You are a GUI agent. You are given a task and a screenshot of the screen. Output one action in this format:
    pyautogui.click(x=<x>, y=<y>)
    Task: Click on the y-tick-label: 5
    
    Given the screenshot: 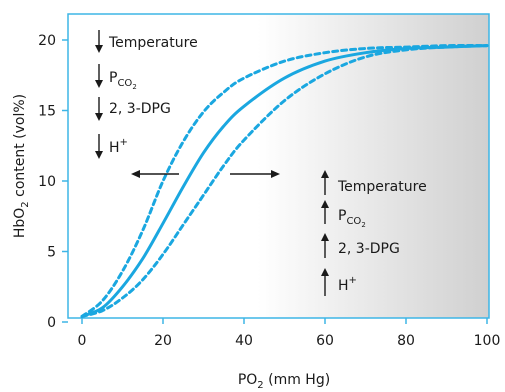 What is the action you would take?
    pyautogui.click(x=51, y=253)
    